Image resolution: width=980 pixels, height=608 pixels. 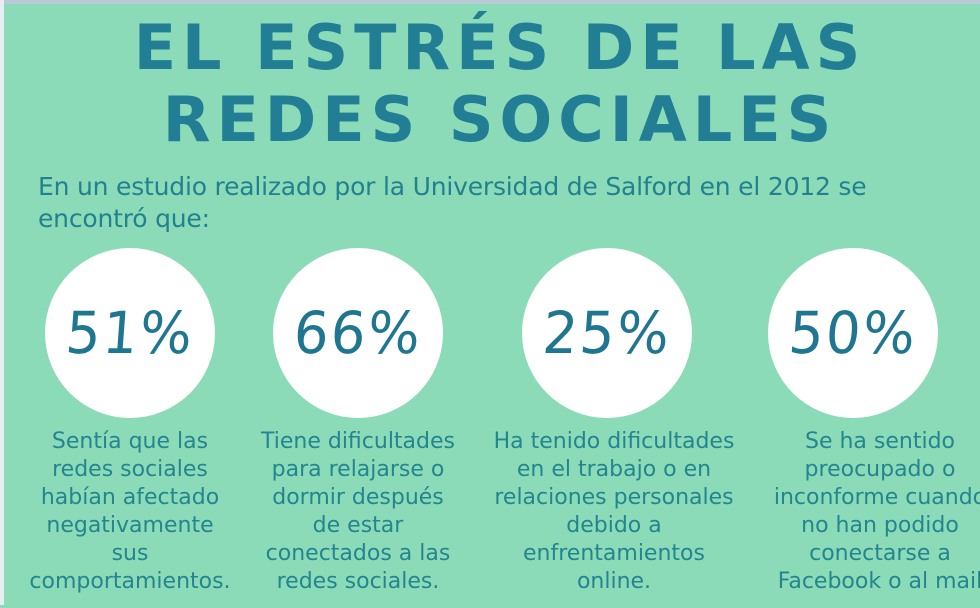 I want to click on stat-percentage: 51%, so click(x=130, y=333).